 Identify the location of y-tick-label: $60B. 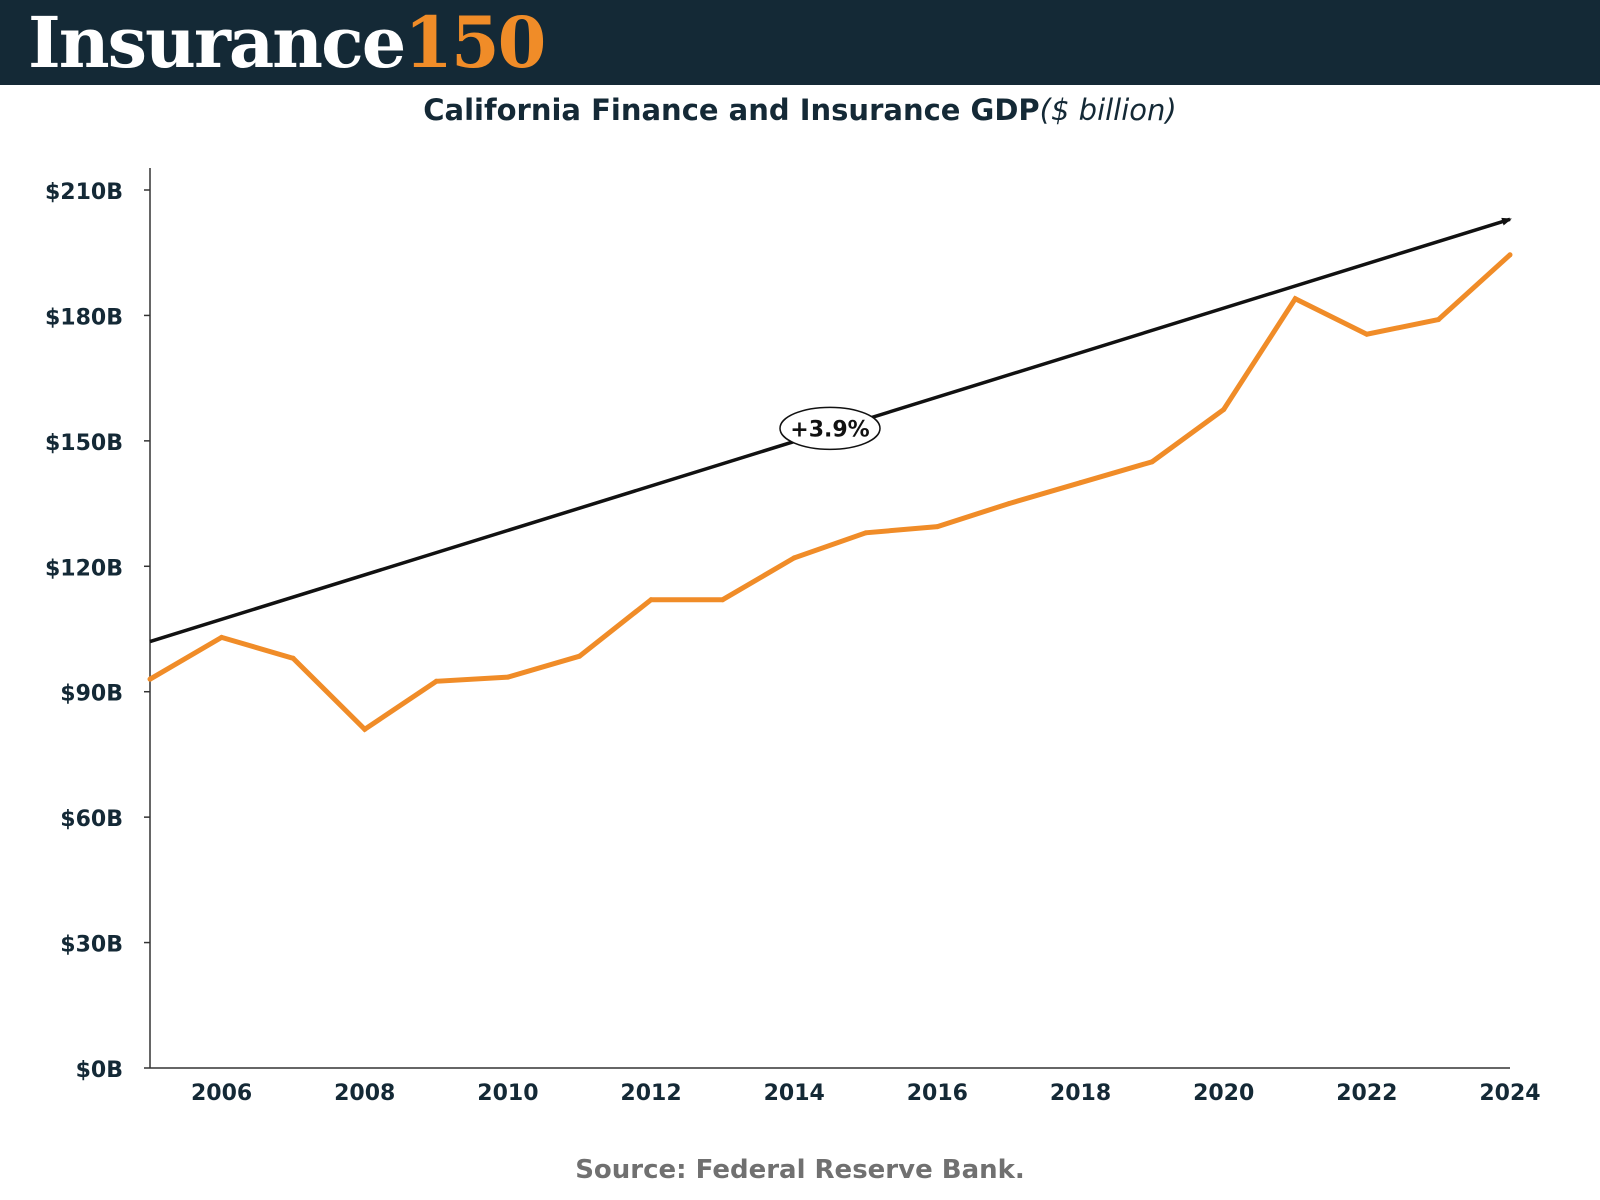
(91, 819).